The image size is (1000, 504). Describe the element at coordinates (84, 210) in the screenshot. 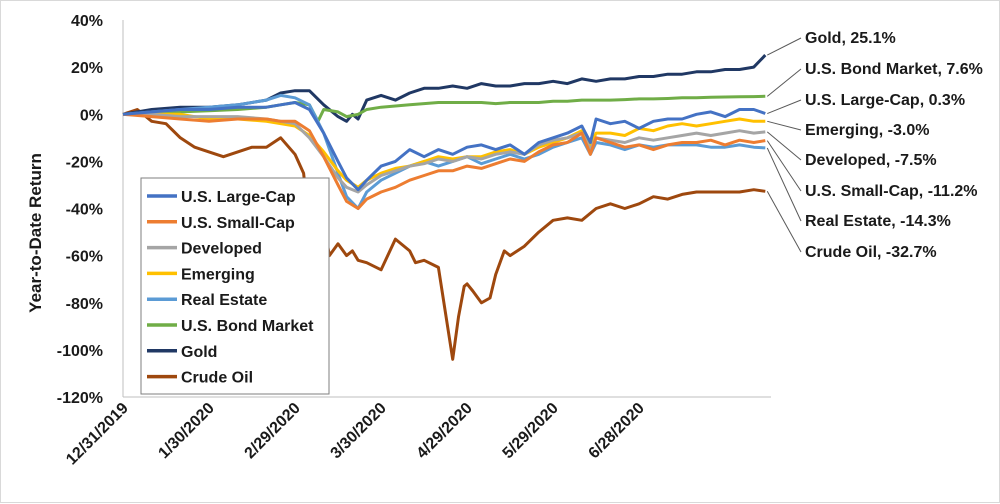

I see `y-tick-label: -40%` at that location.